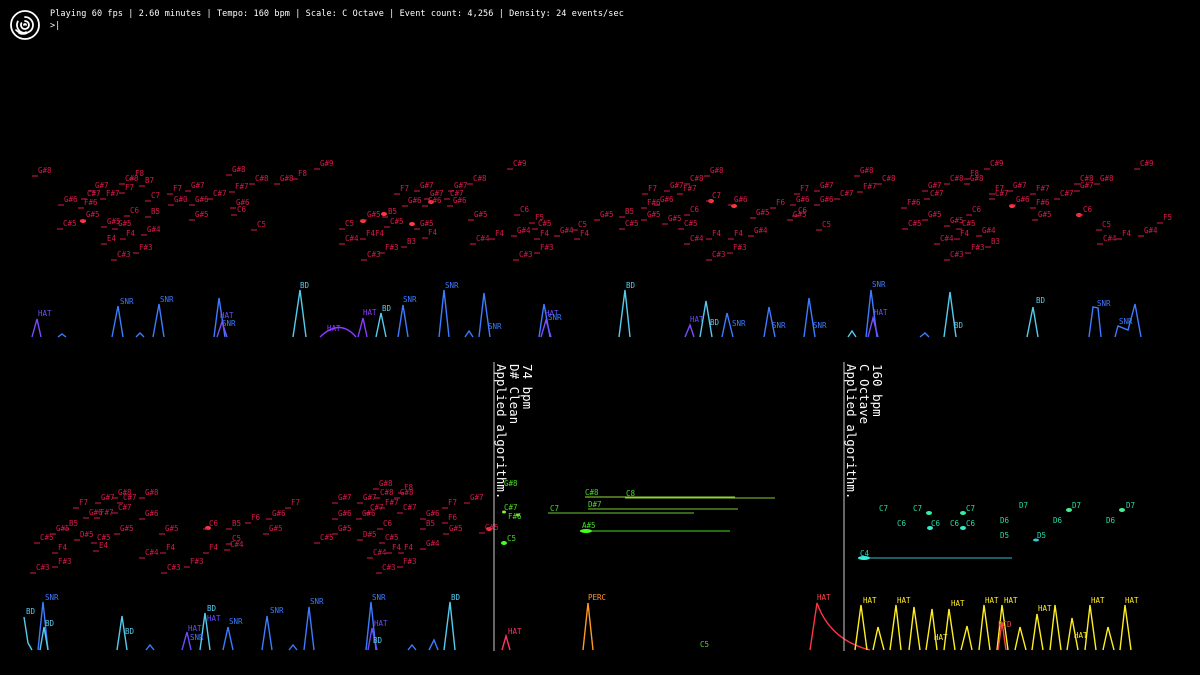 This screenshot has height=675, width=1200. What do you see at coordinates (539, 217) in the screenshot?
I see `note-label: F5` at bounding box center [539, 217].